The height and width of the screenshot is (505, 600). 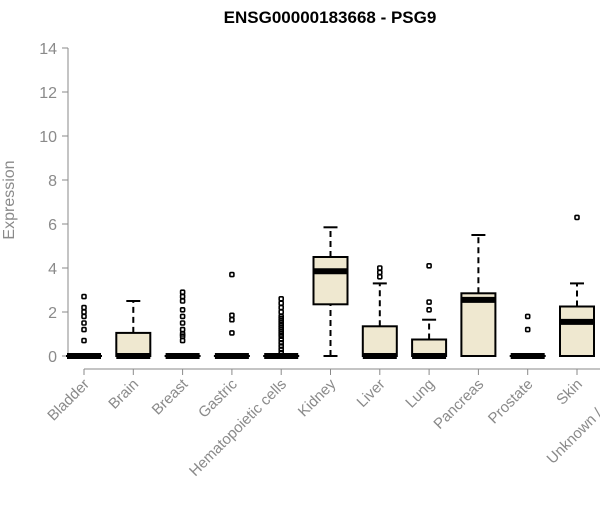 What do you see at coordinates (52, 225) in the screenshot?
I see `y-tick-label: 6` at bounding box center [52, 225].